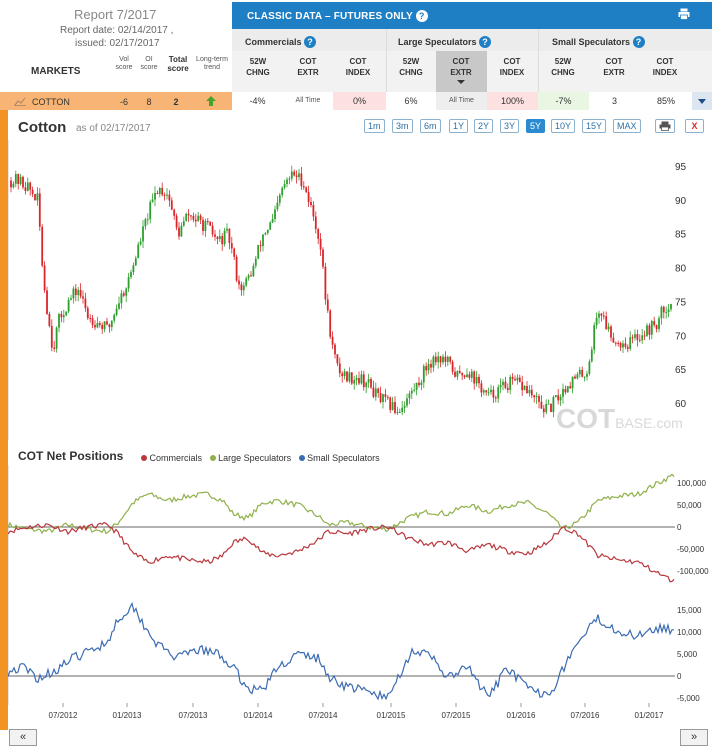  What do you see at coordinates (149, 64) in the screenshot?
I see `oi-score-head: OI score` at bounding box center [149, 64].